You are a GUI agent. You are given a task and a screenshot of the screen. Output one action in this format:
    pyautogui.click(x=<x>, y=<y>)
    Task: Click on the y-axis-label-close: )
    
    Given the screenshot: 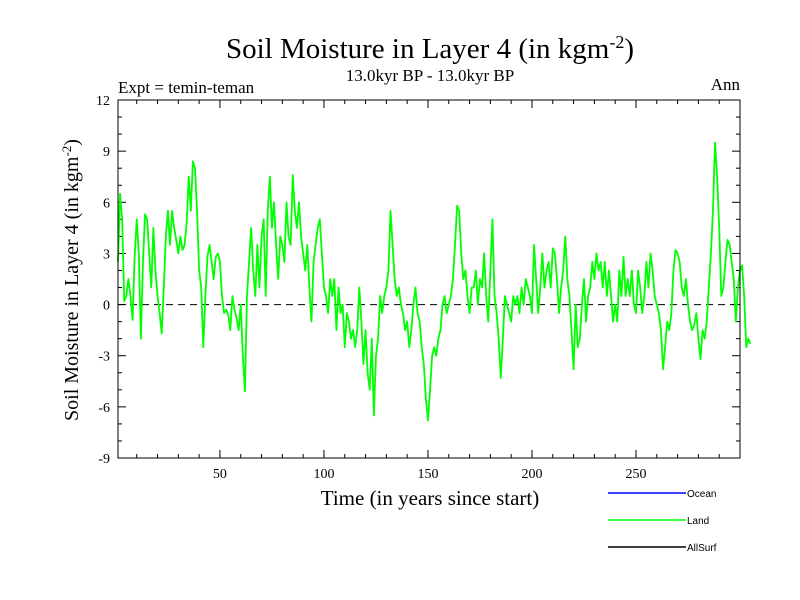 What is the action you would take?
    pyautogui.click(x=72, y=142)
    